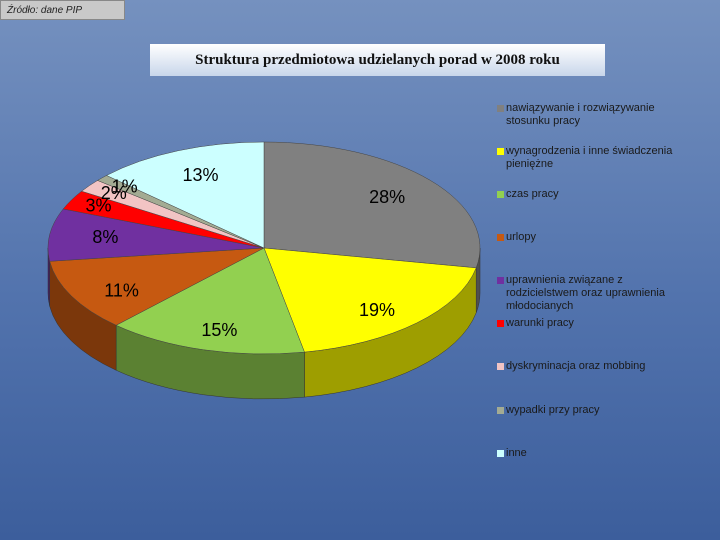 This screenshot has height=540, width=720. What do you see at coordinates (121, 290) in the screenshot?
I see `data-label: 11%` at bounding box center [121, 290].